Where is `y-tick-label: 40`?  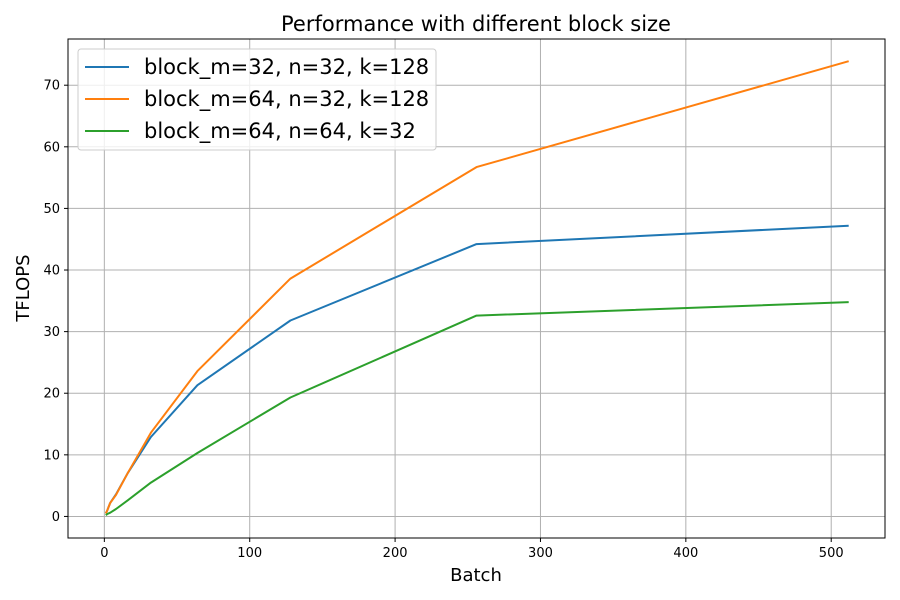 y-tick-label: 40 is located at coordinates (51, 271).